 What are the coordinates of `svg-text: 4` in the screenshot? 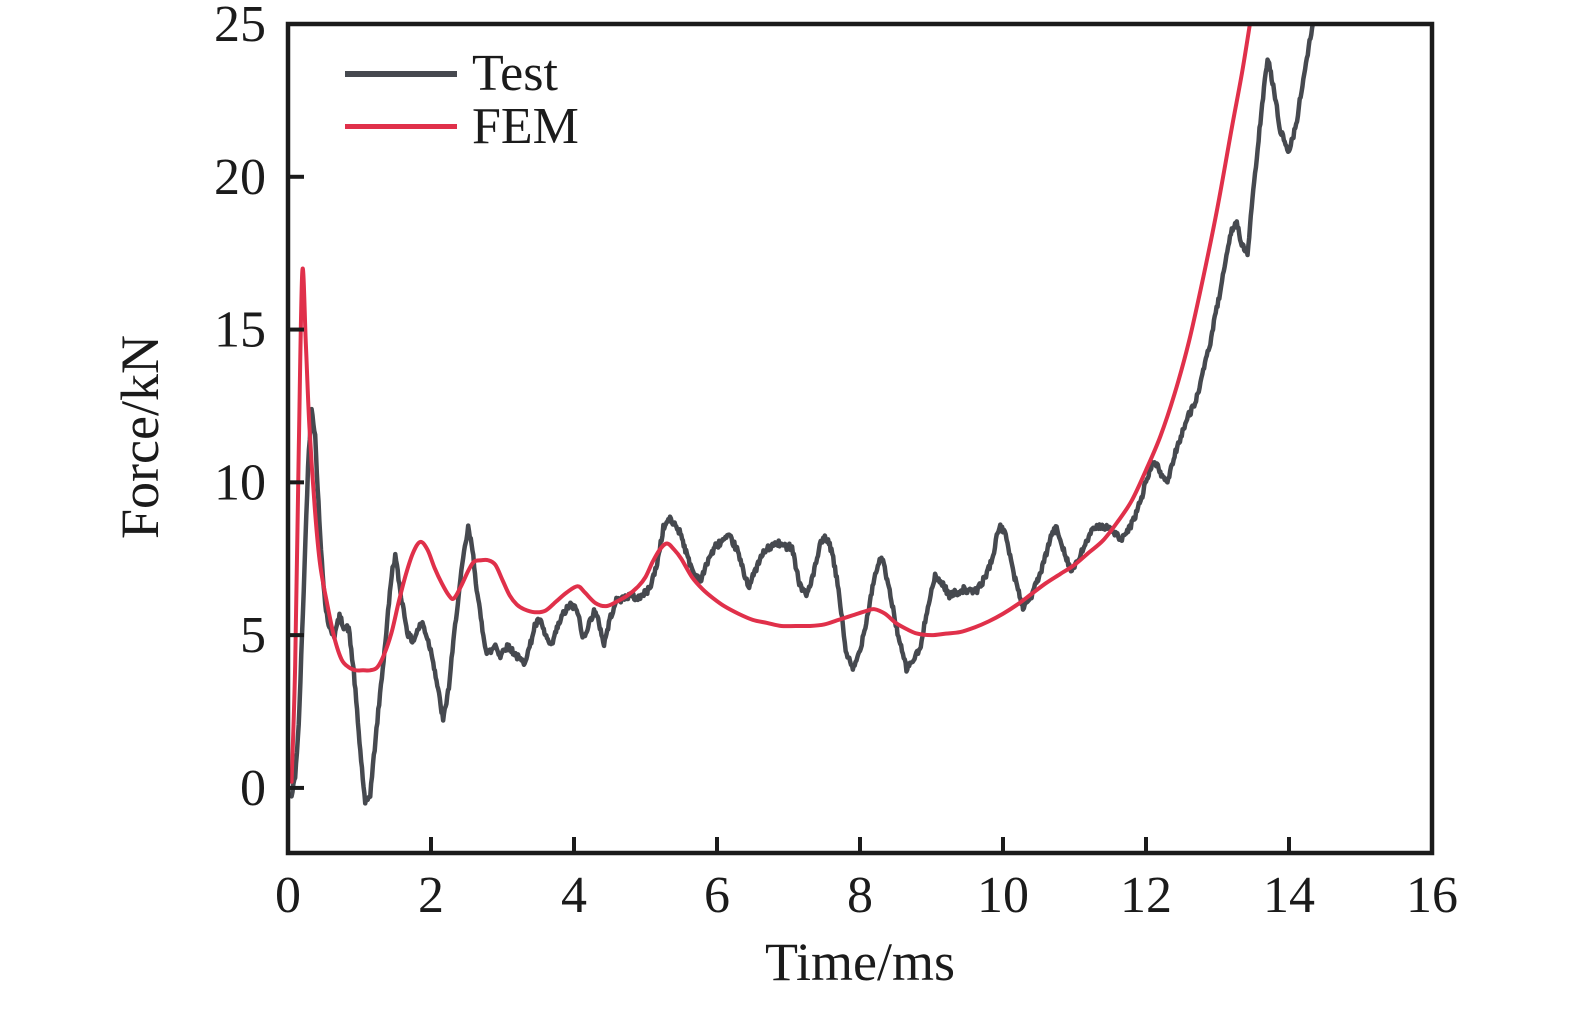 It's located at (574, 895).